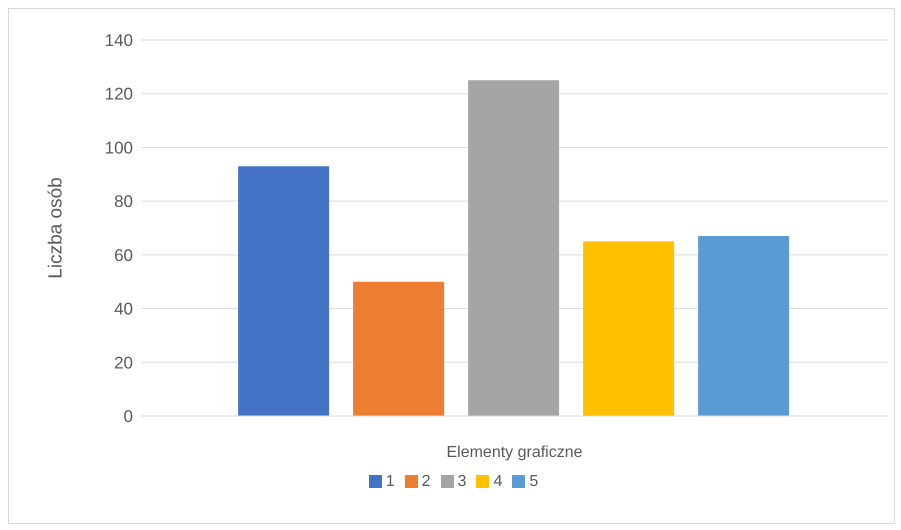 The height and width of the screenshot is (530, 901). What do you see at coordinates (123, 202) in the screenshot?
I see `y-tick-label: 80` at bounding box center [123, 202].